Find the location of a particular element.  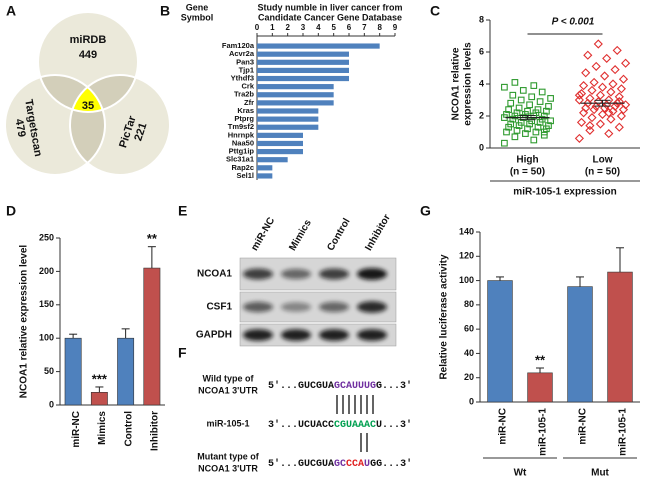

sequence: 5'...GUCGUAGCAUUUGG...3' is located at coordinates (340, 386).